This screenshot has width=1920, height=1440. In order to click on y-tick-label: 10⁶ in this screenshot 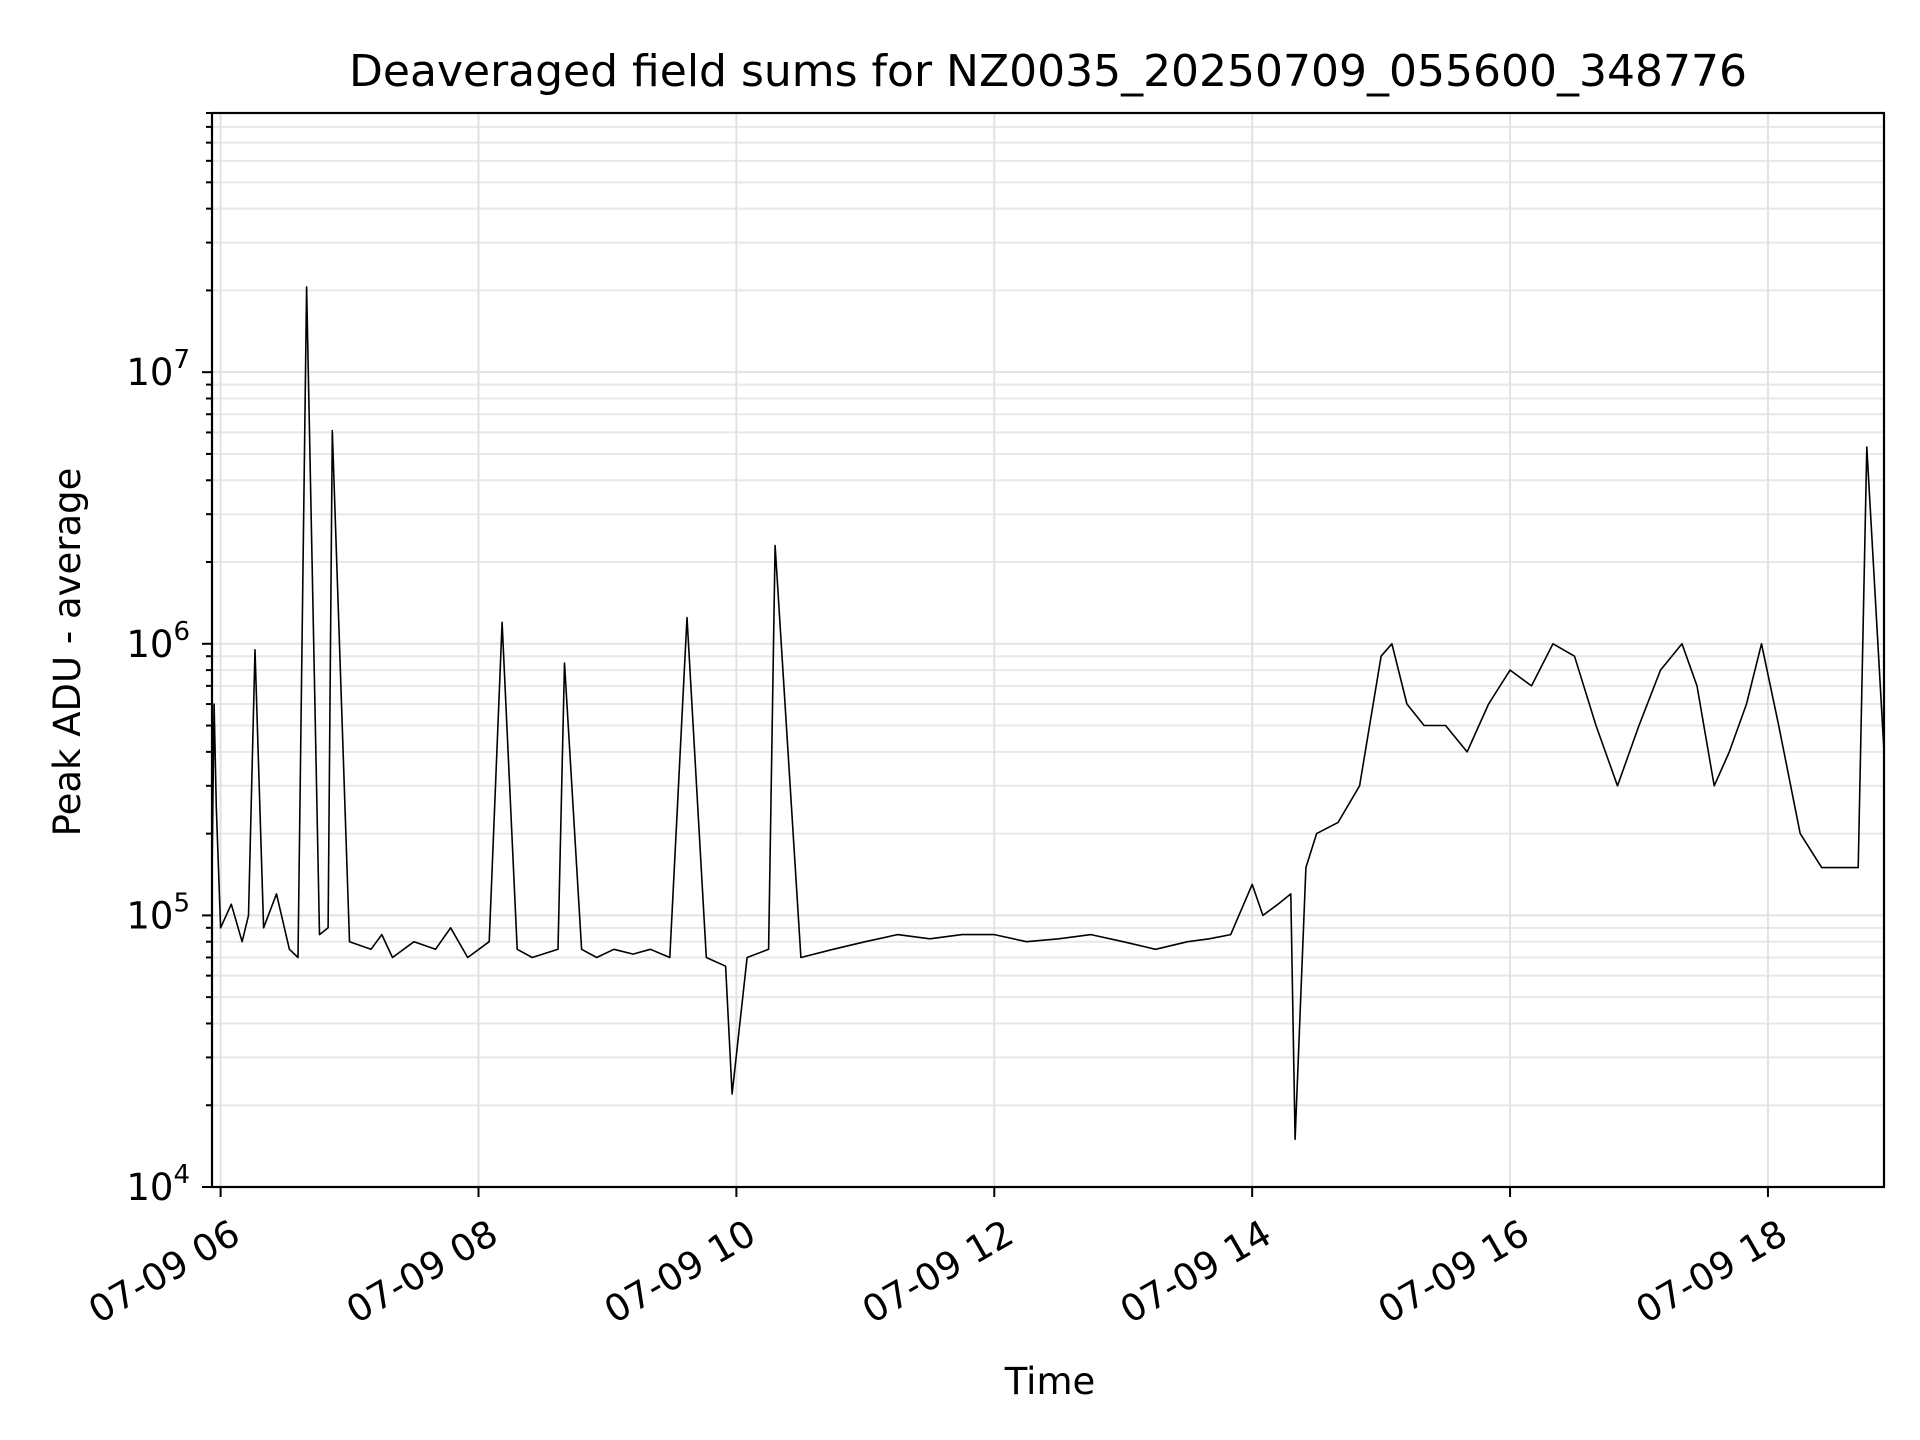, I will do `click(158, 641)`.